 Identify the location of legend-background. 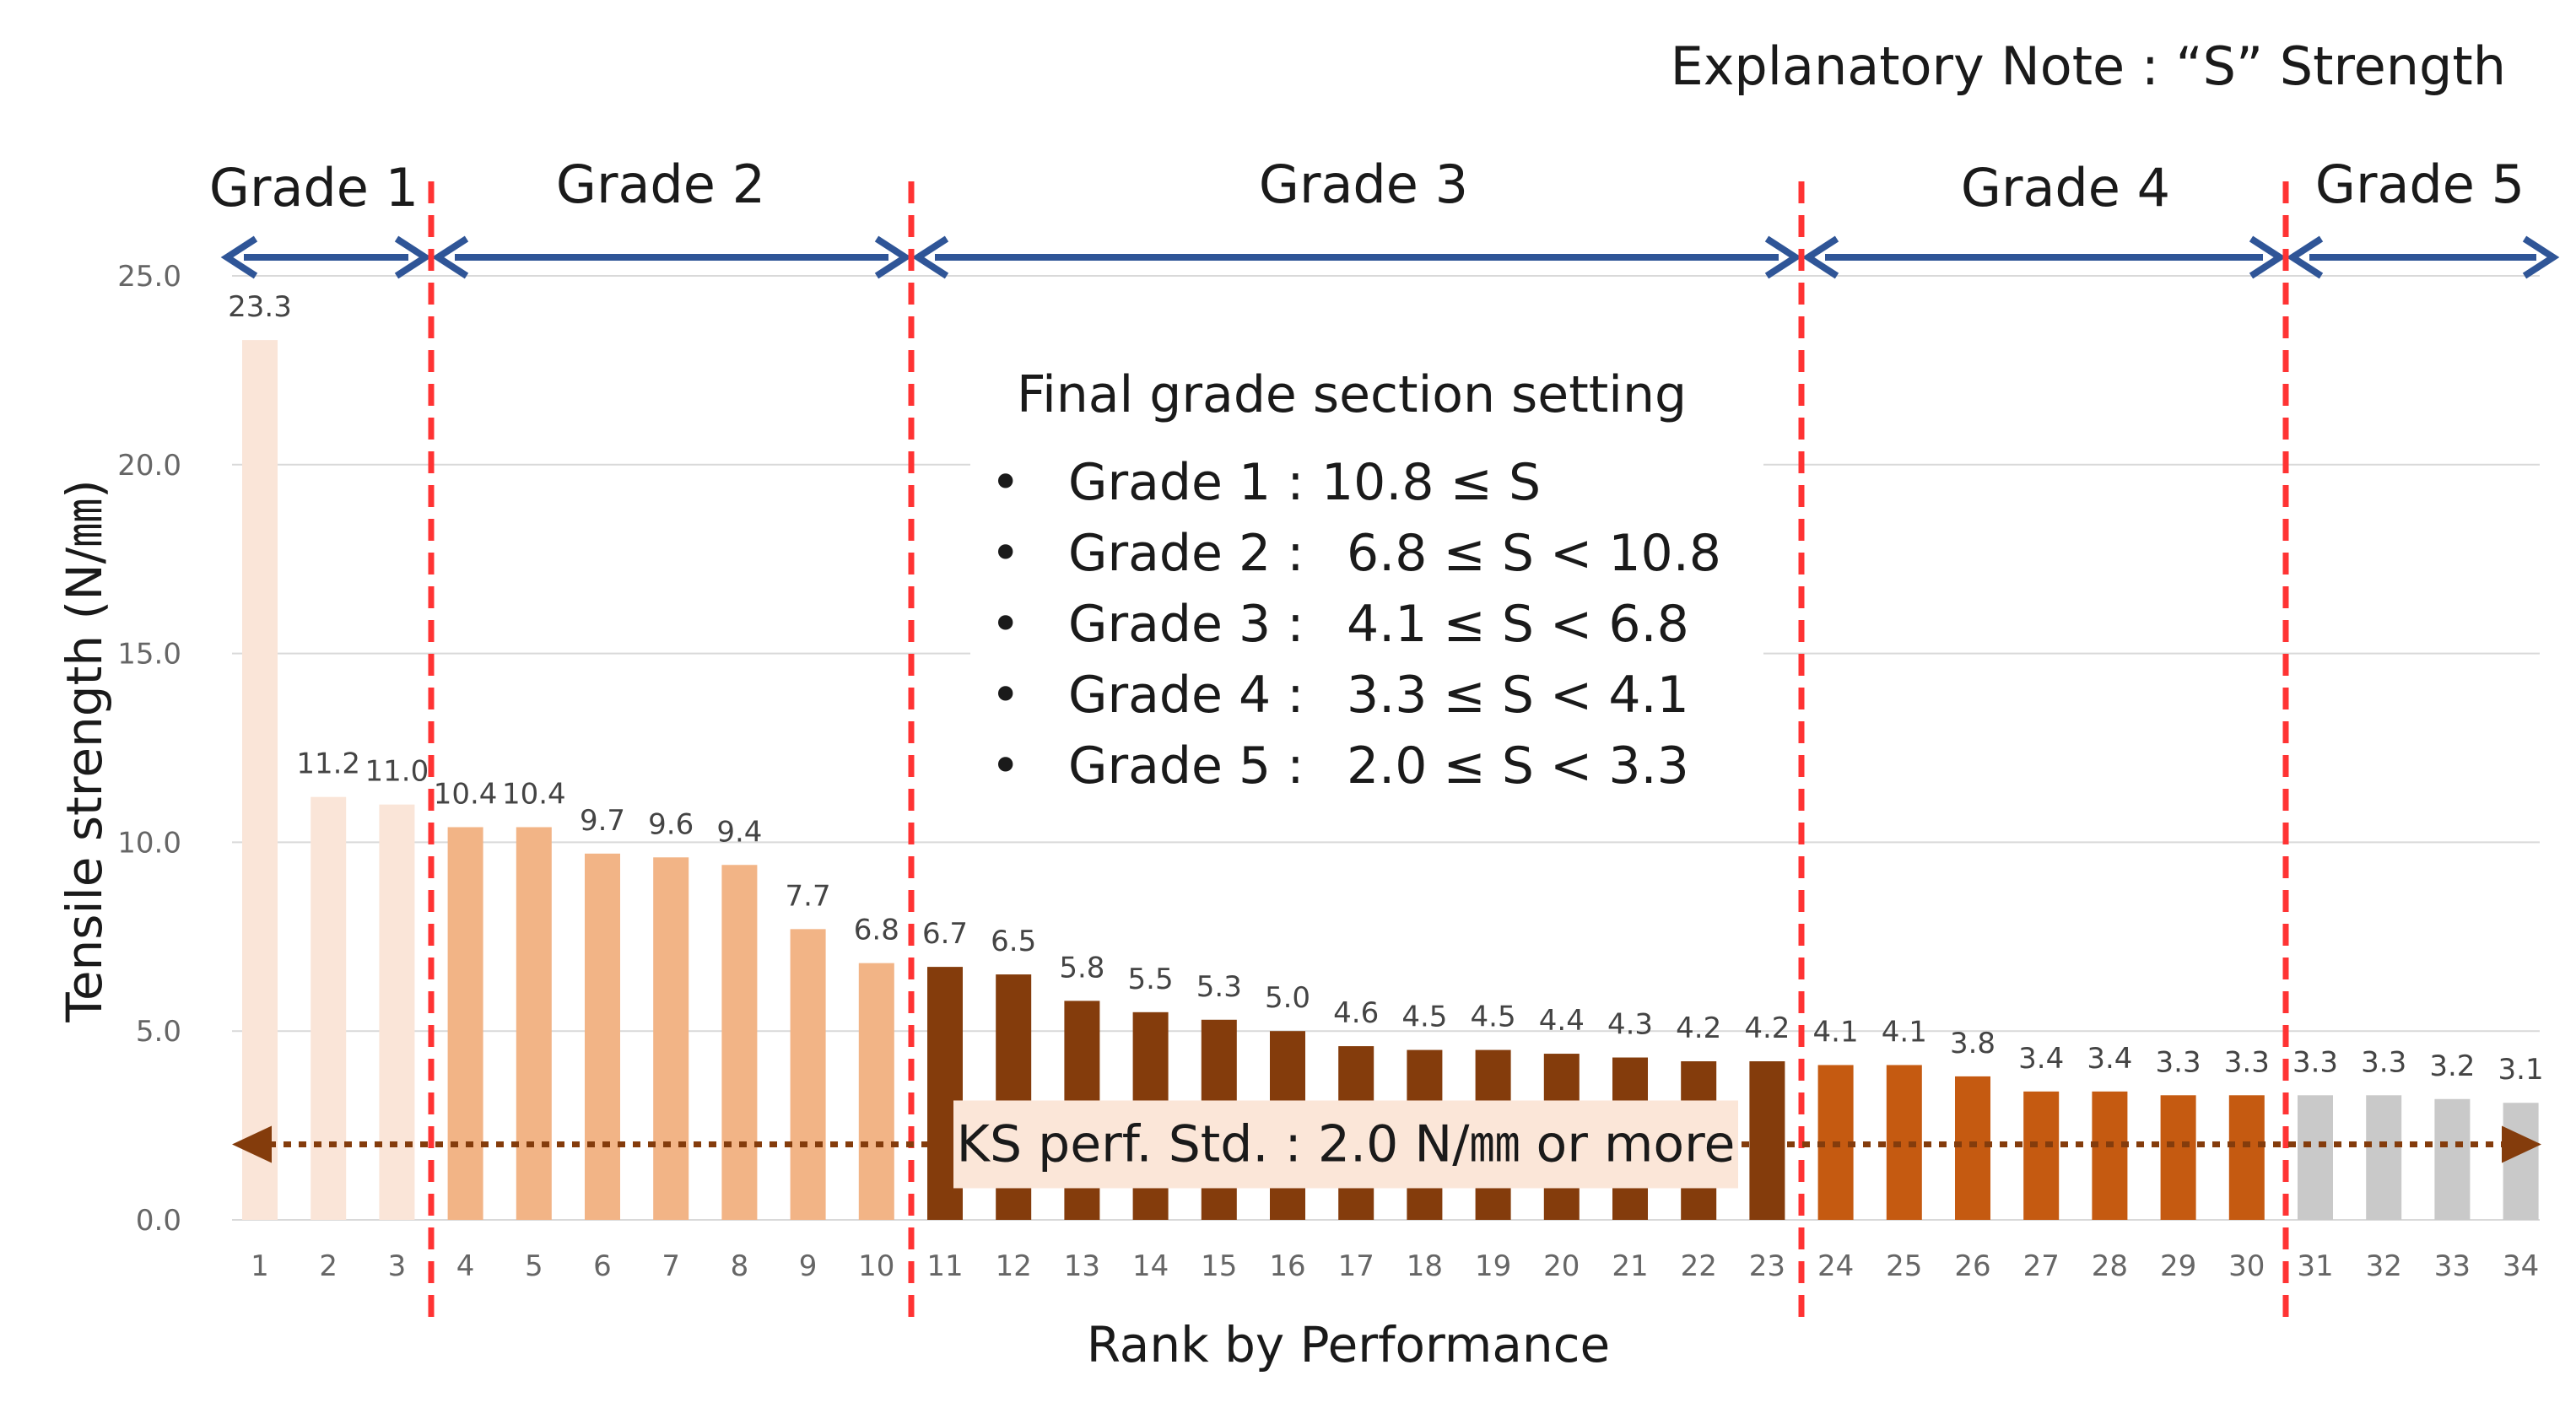
(1366, 565).